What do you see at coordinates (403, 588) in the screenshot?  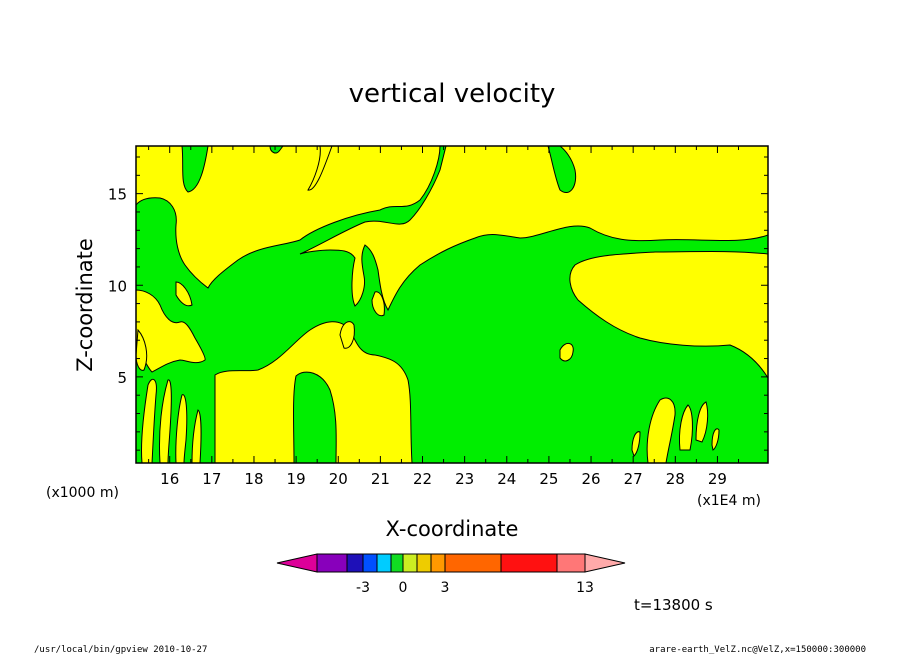 I see `colorbar-label: 0` at bounding box center [403, 588].